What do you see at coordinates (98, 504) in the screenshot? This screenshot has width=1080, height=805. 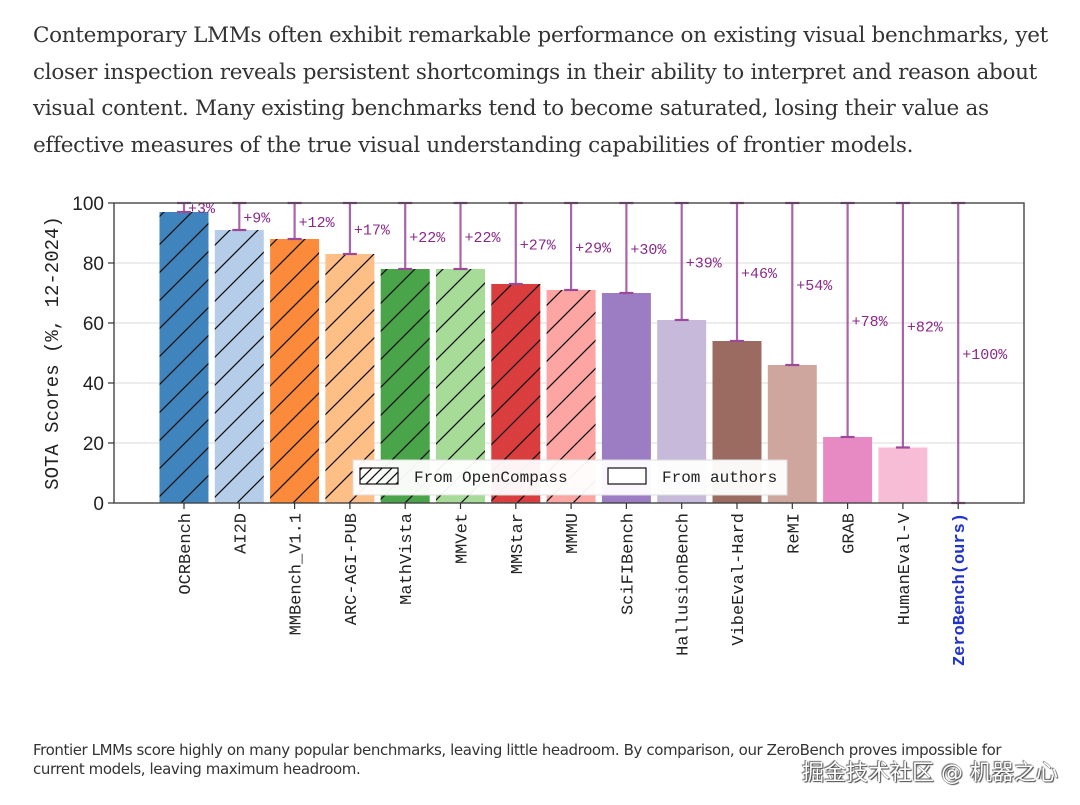 I see `y-tick-label: 0` at bounding box center [98, 504].